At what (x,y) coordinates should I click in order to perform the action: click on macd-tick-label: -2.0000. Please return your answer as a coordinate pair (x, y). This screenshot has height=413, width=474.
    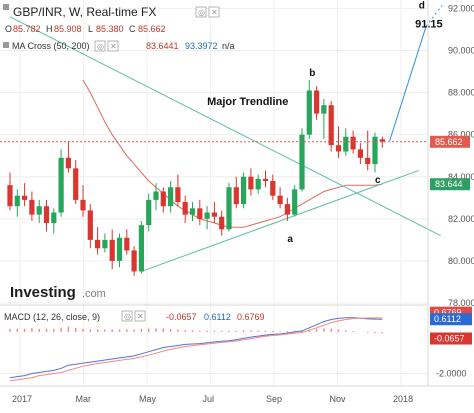
    Looking at the image, I should click on (451, 374).